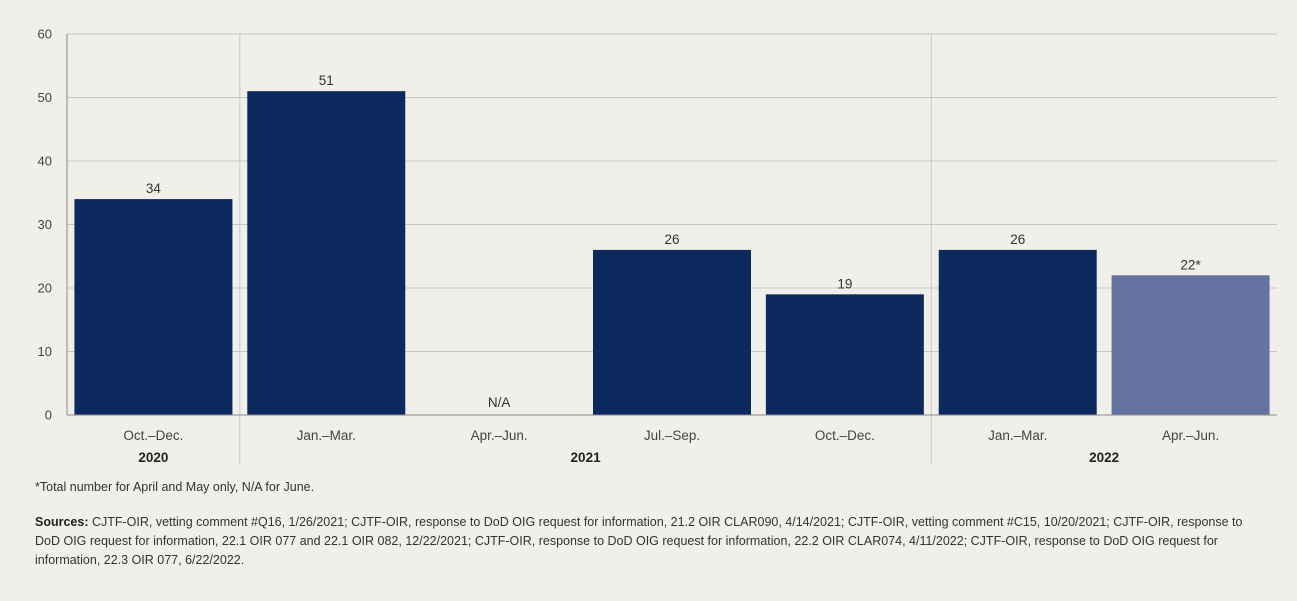 The width and height of the screenshot is (1297, 601). I want to click on x-group-label: 2022, so click(1104, 457).